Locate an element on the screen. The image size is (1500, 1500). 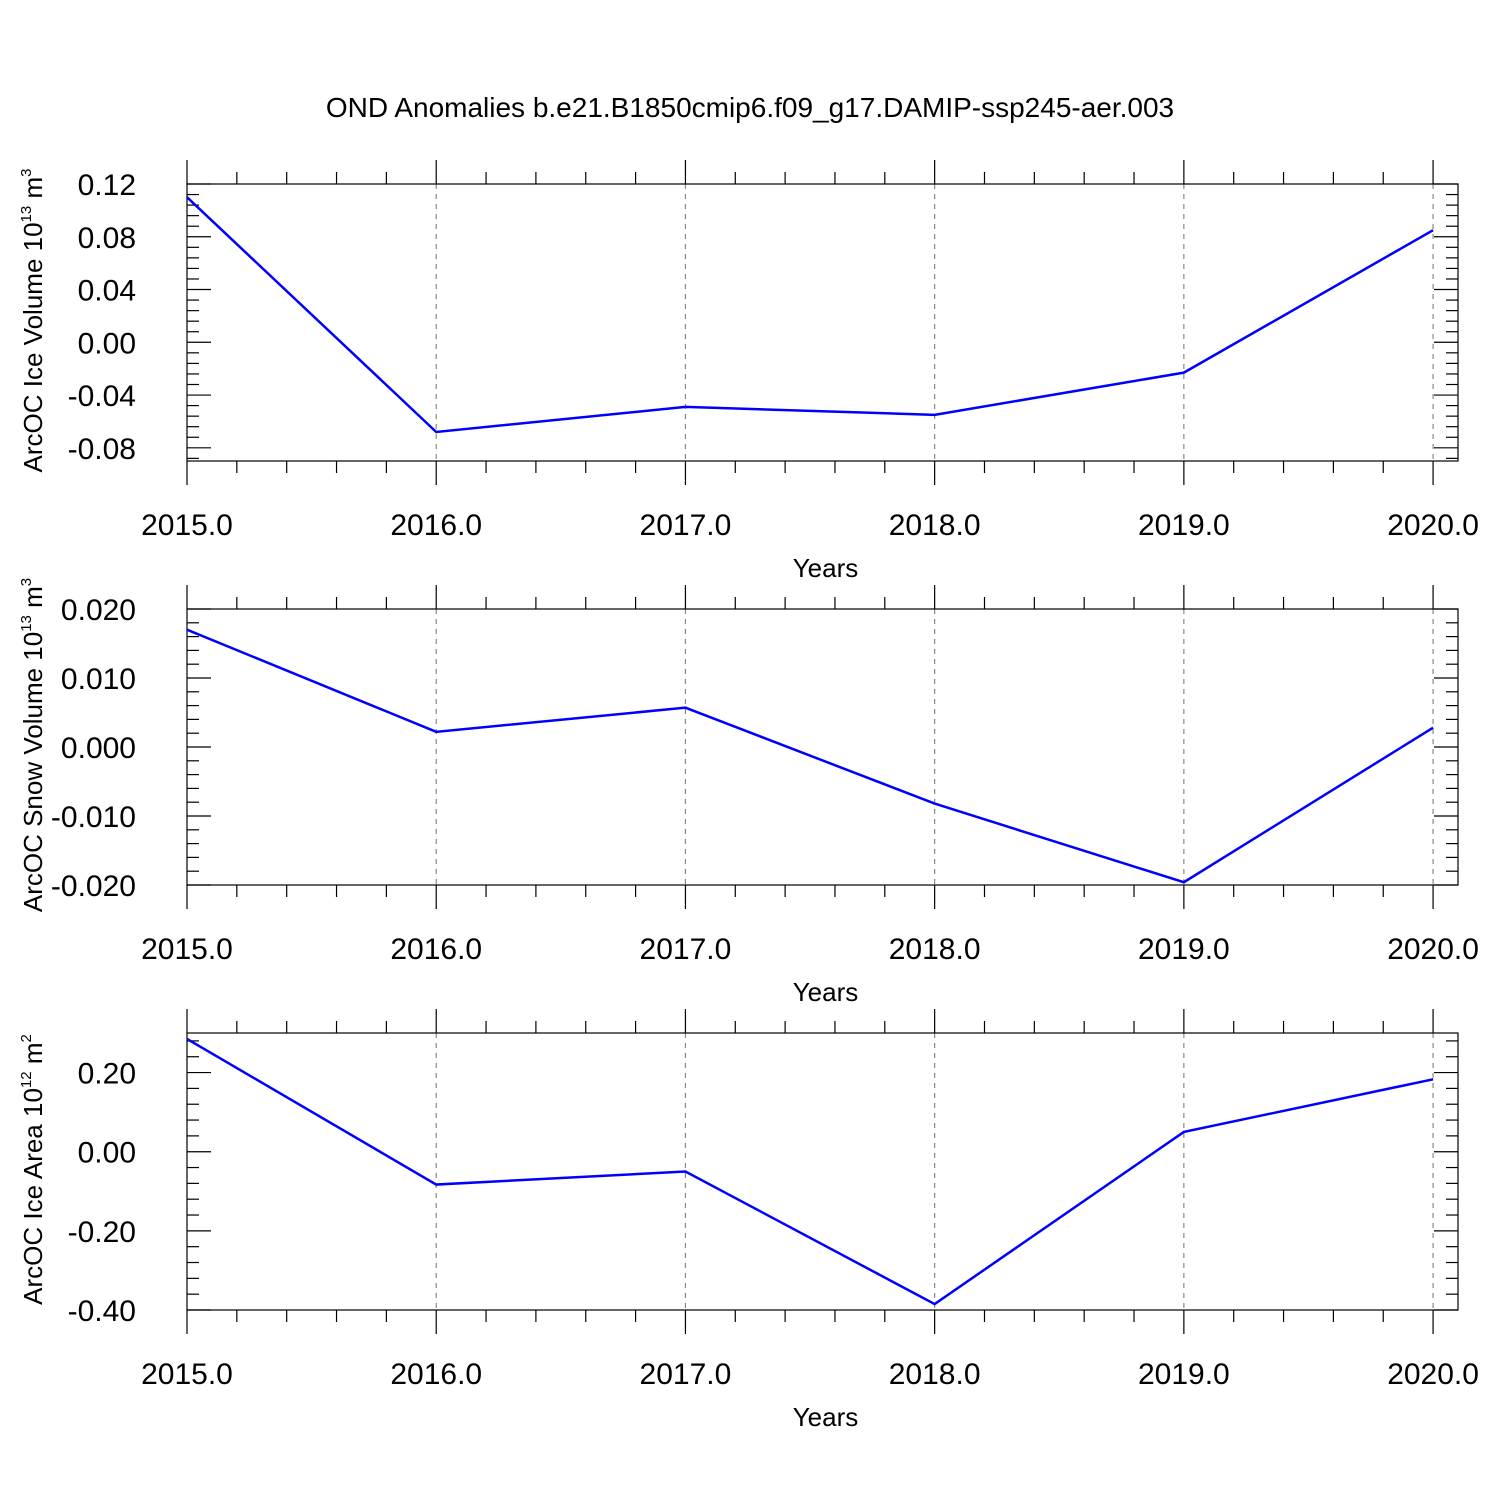
panel-2-y-axis-label-unit: m is located at coordinates (33, 600).